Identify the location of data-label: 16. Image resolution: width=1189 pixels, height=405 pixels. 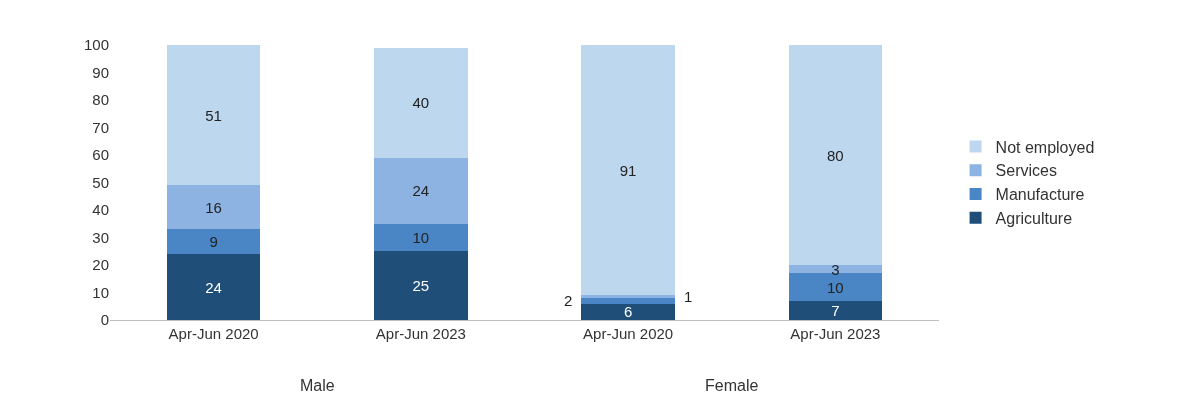
(213, 207).